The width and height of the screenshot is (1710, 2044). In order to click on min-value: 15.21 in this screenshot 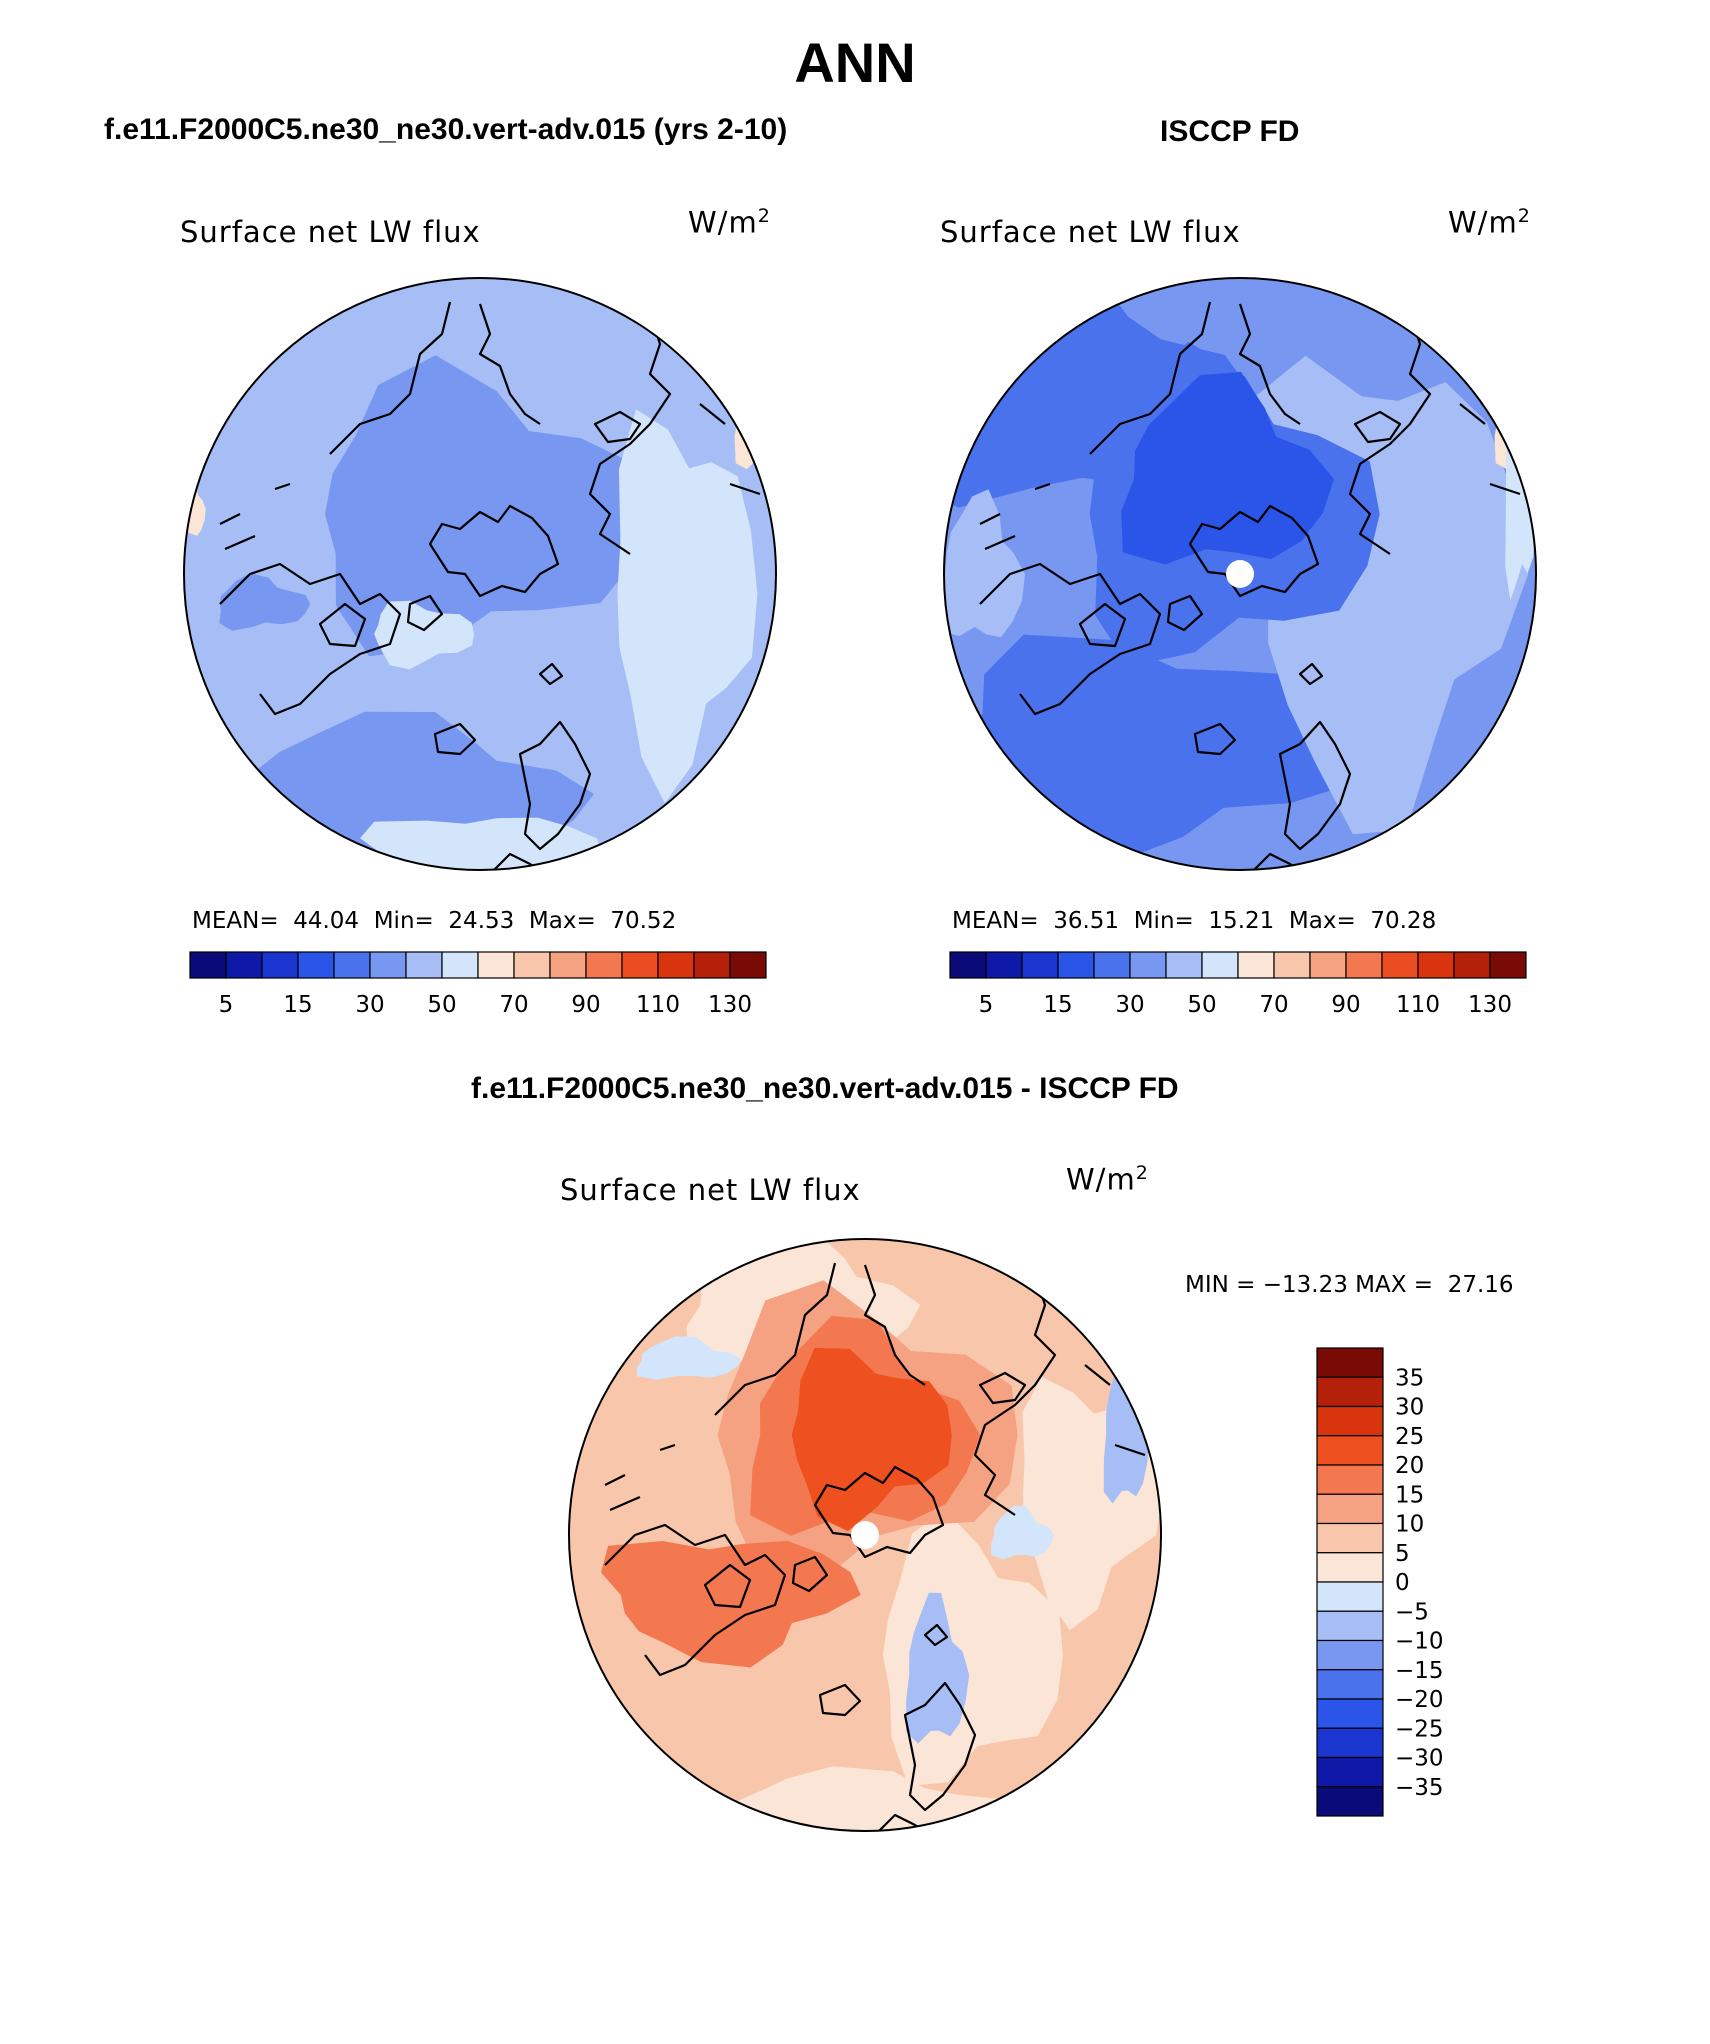, I will do `click(1241, 921)`.